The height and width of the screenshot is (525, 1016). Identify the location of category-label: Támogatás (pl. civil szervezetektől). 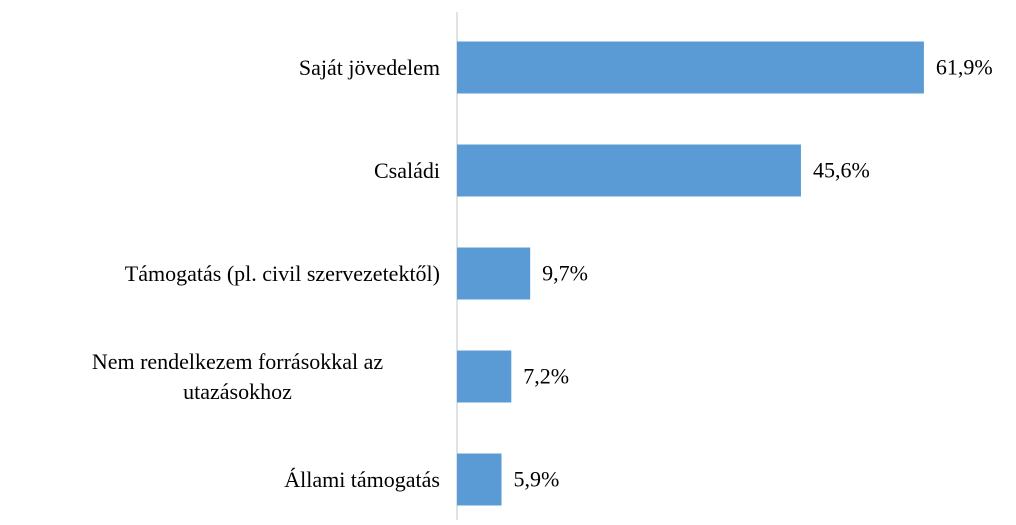
(282, 273).